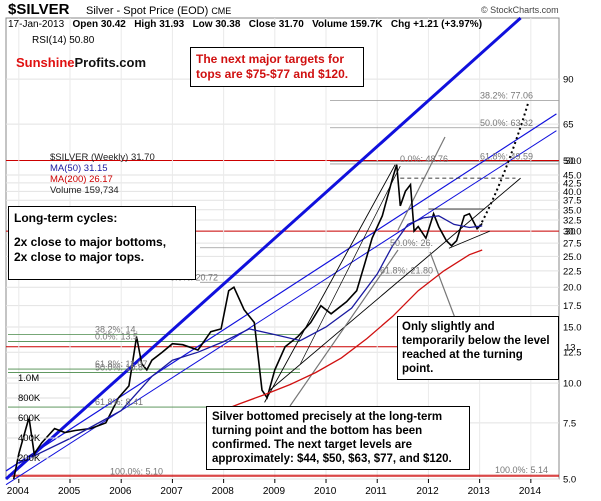 The height and width of the screenshot is (501, 601). Describe the element at coordinates (79, 257) in the screenshot. I see `cycles-line2: 2x close to major tops.` at that location.